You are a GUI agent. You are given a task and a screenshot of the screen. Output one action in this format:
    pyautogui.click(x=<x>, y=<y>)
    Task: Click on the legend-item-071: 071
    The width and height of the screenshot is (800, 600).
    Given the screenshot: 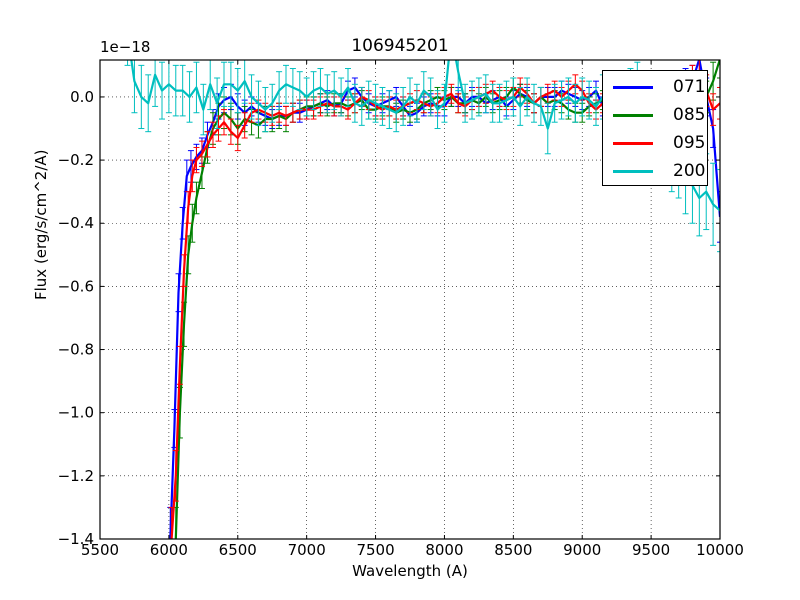 What is the action you would take?
    pyautogui.click(x=659, y=87)
    